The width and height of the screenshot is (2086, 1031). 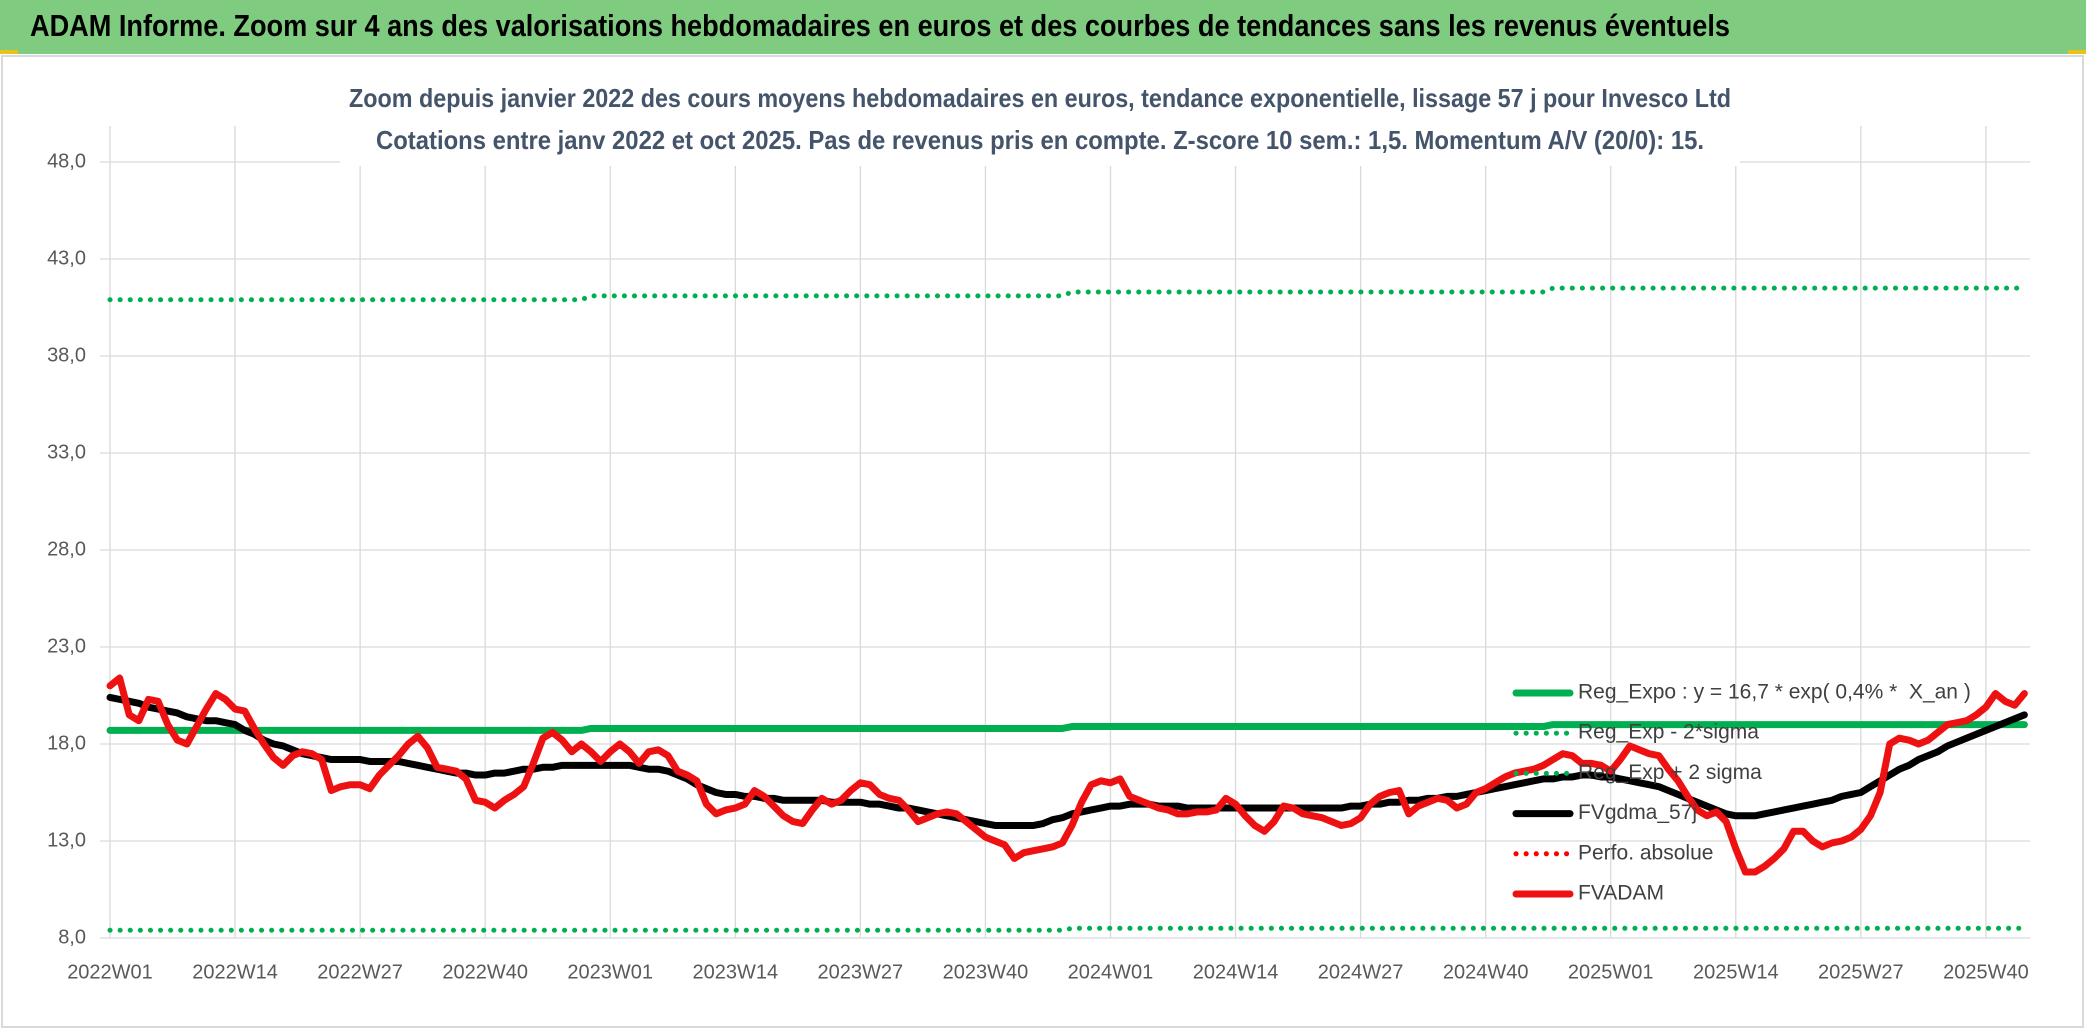 What do you see at coordinates (485, 972) in the screenshot?
I see `x-tick-label: 2022W40` at bounding box center [485, 972].